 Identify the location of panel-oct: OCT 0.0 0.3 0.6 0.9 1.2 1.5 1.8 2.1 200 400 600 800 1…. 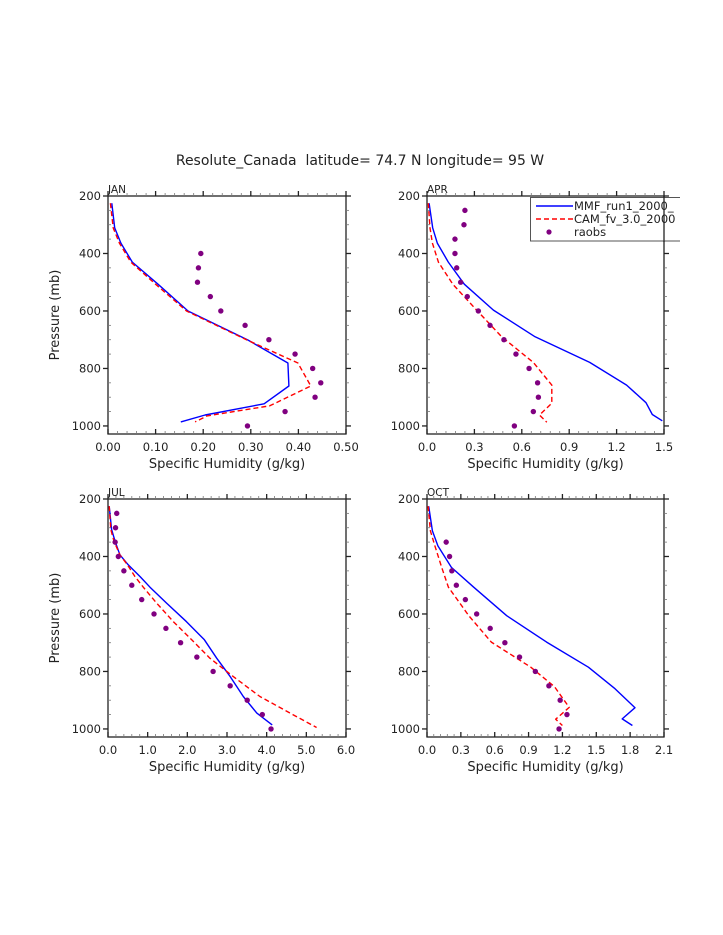
(532, 631).